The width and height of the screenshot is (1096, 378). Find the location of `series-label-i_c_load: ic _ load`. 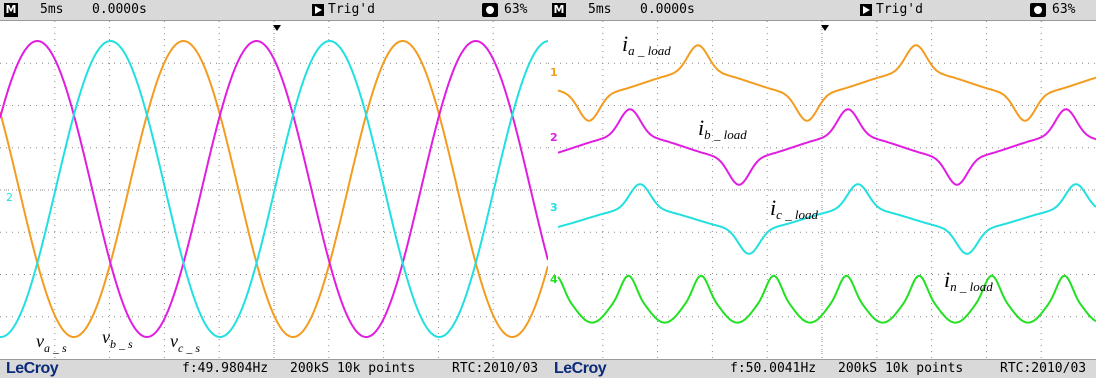

series-label-i_c_load: ic _ load is located at coordinates (794, 208).